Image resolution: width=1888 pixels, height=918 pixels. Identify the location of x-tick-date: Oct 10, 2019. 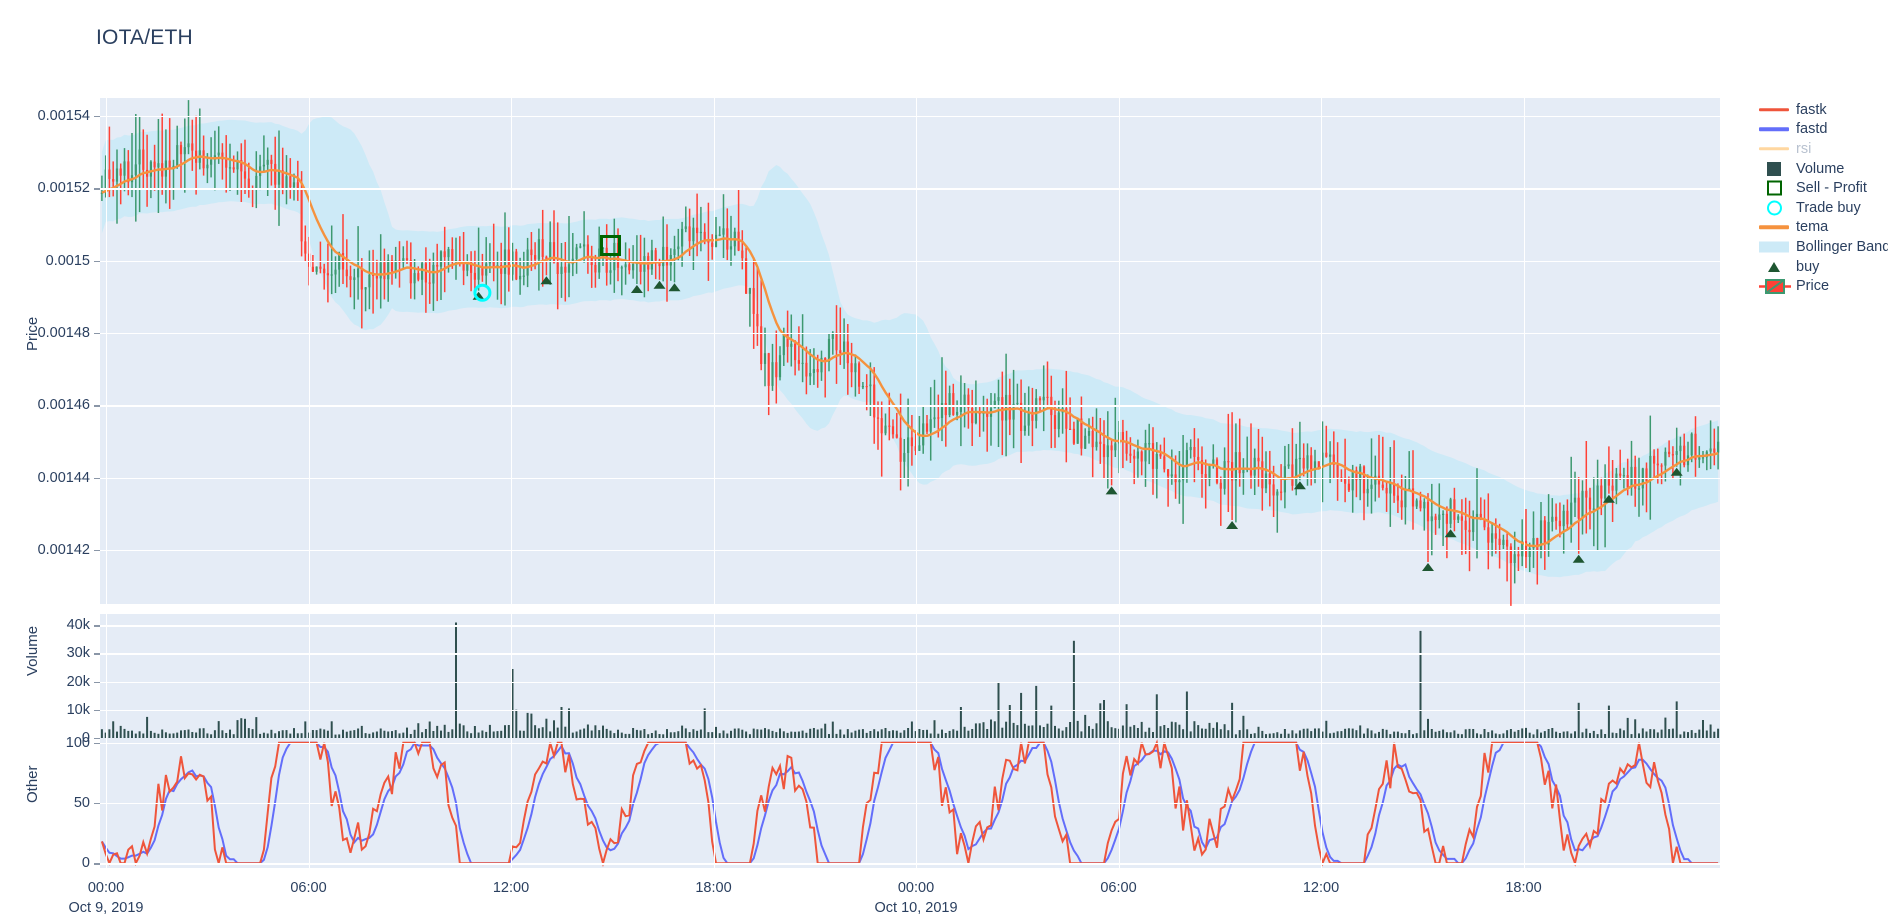
(916, 908).